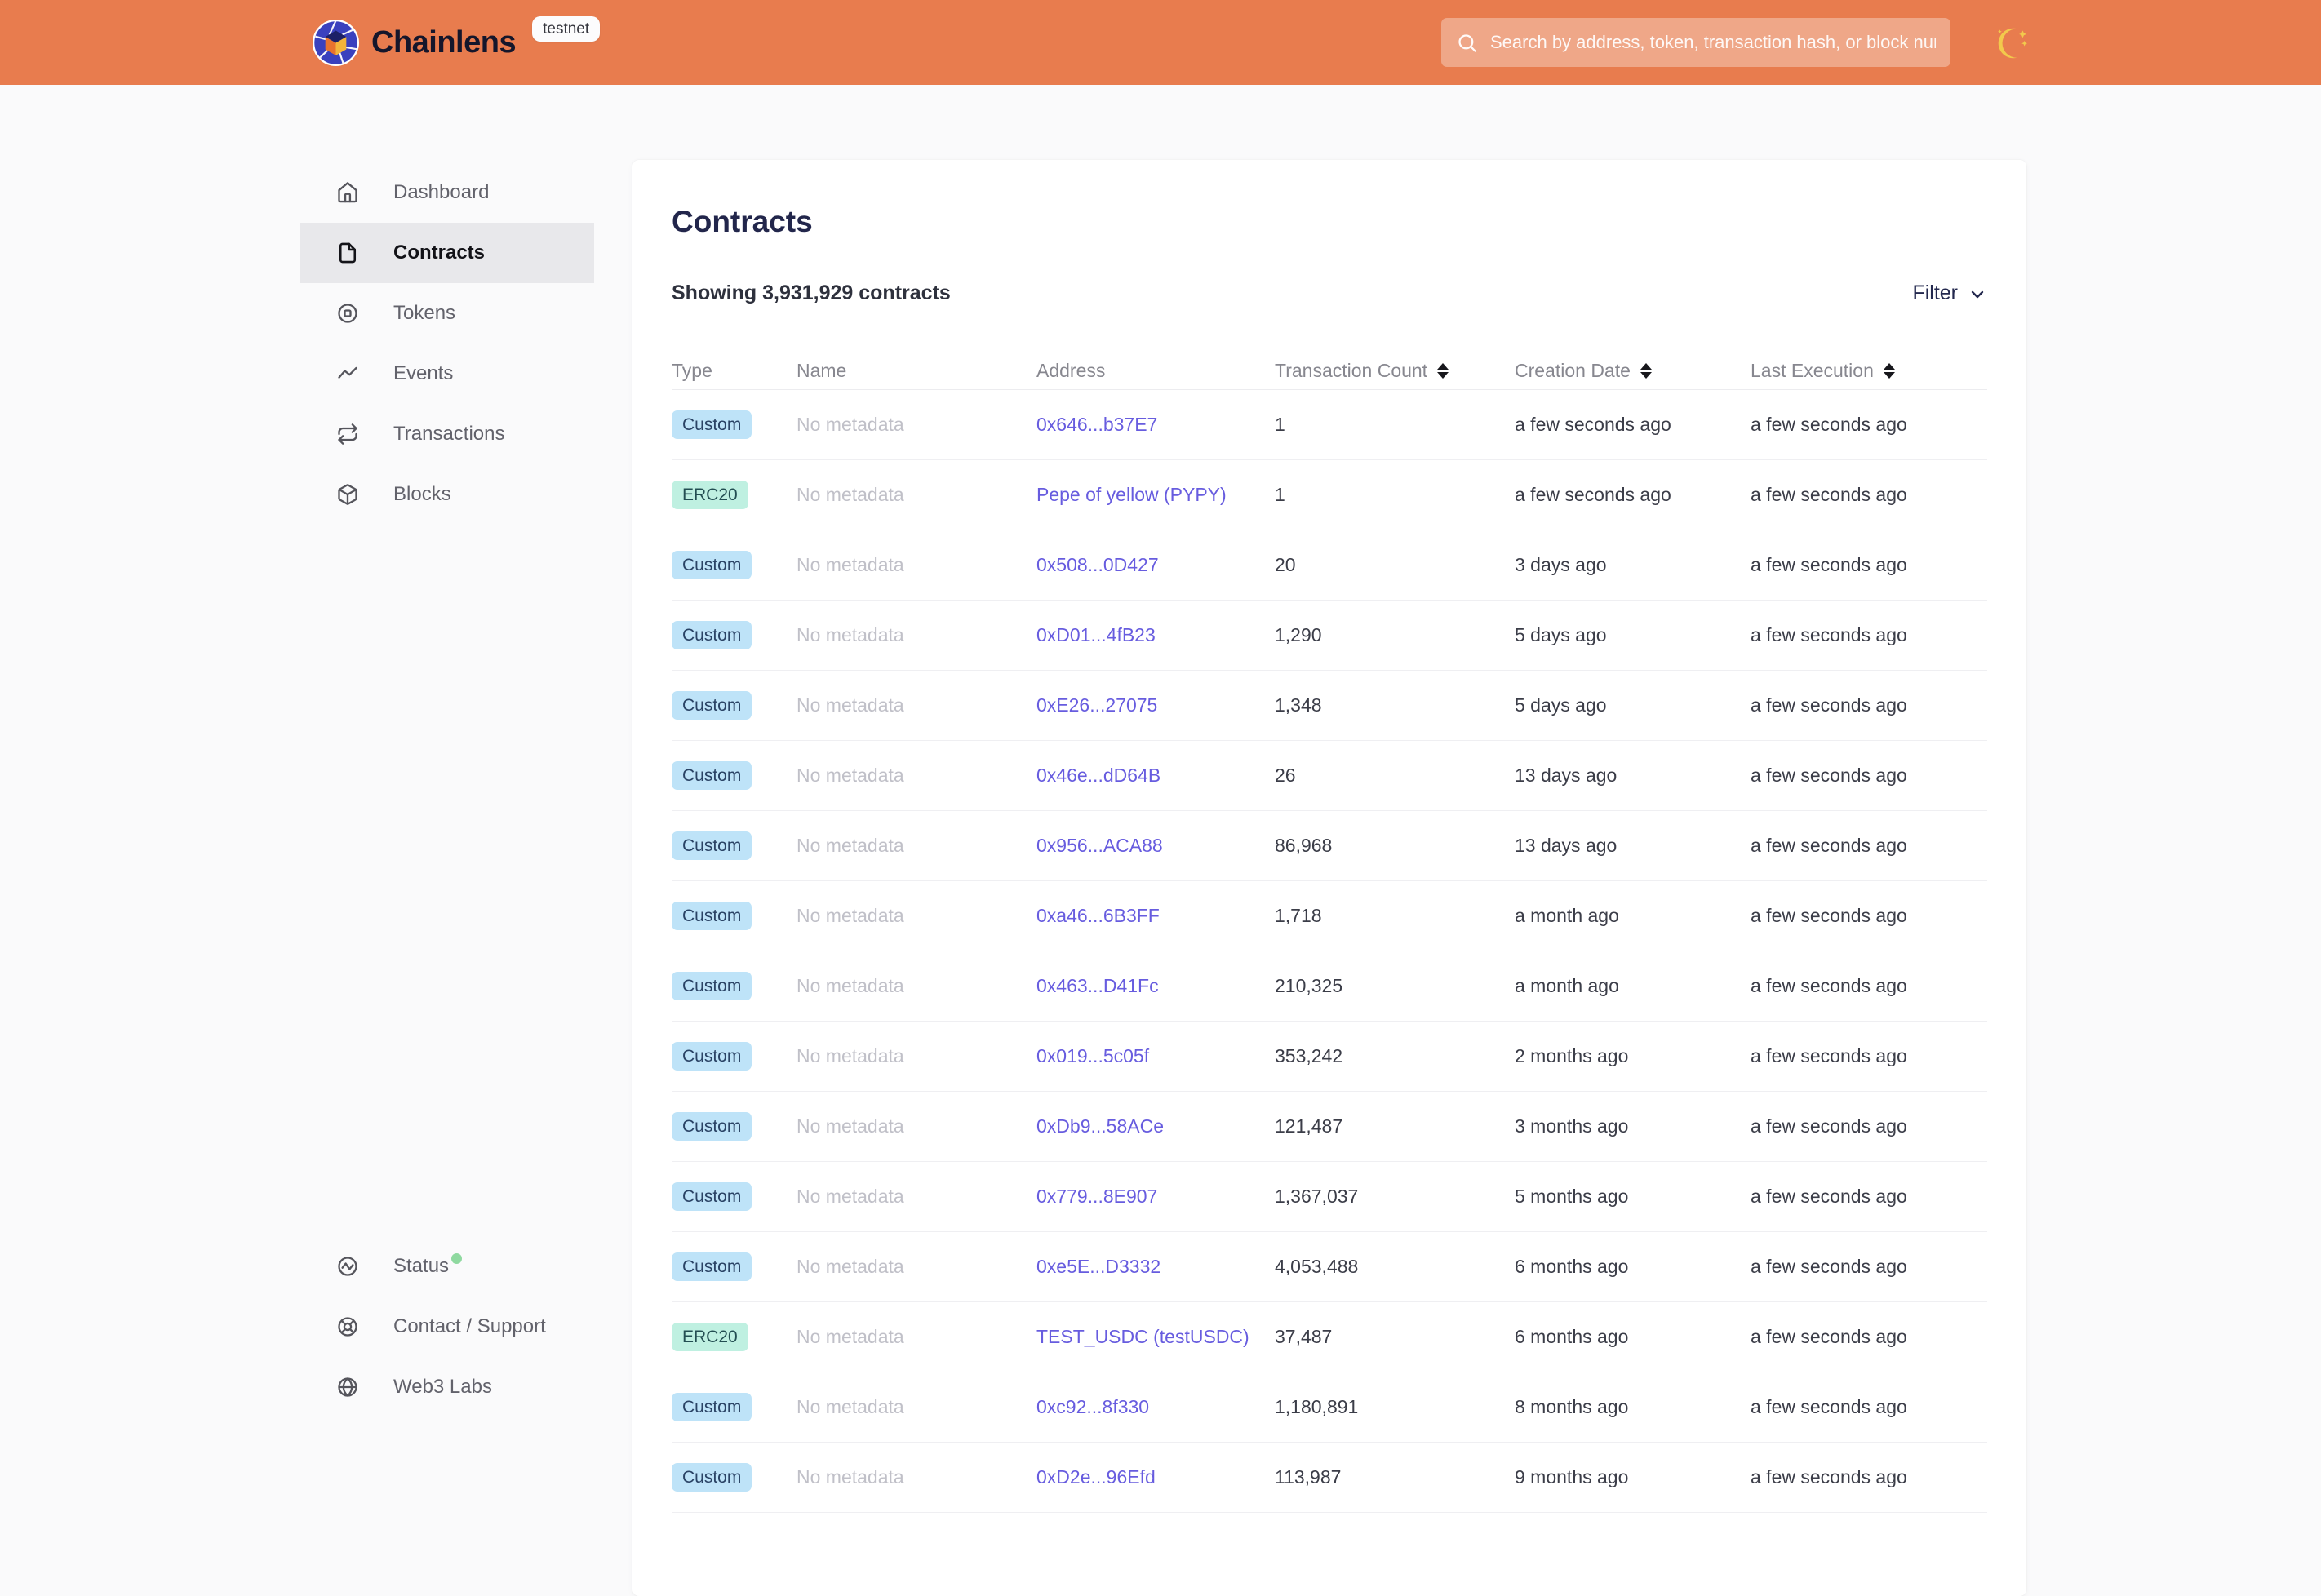  What do you see at coordinates (1131, 494) in the screenshot?
I see `contract-address-link: Pepe of yellow (PYPY)` at bounding box center [1131, 494].